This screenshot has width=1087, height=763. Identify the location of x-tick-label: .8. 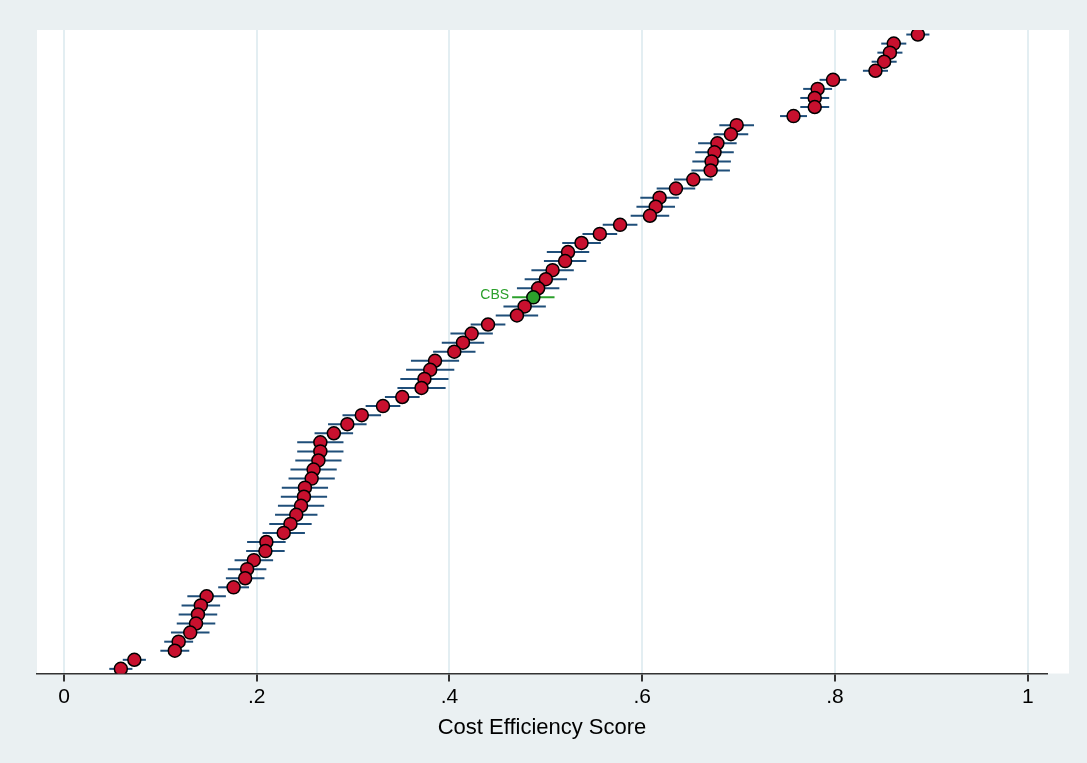
(835, 695).